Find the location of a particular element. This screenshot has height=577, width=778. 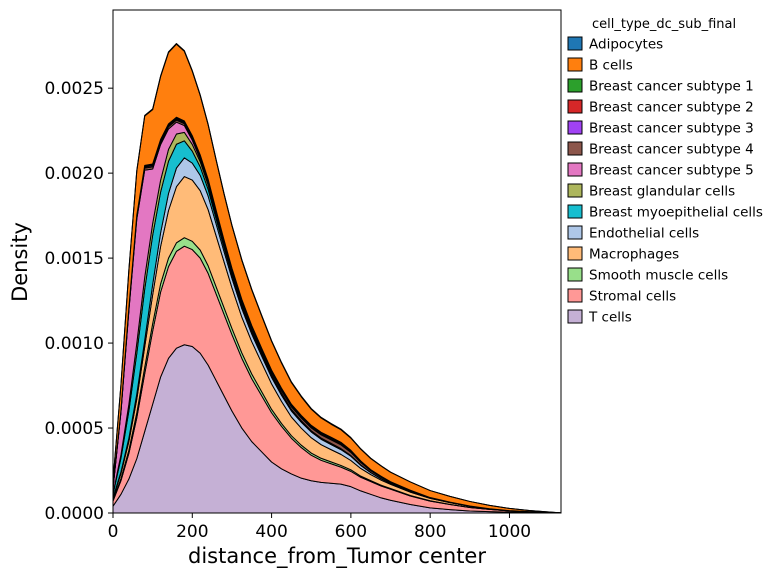

legend-entry-label: Breast cancer subtype 1 is located at coordinates (671, 87).